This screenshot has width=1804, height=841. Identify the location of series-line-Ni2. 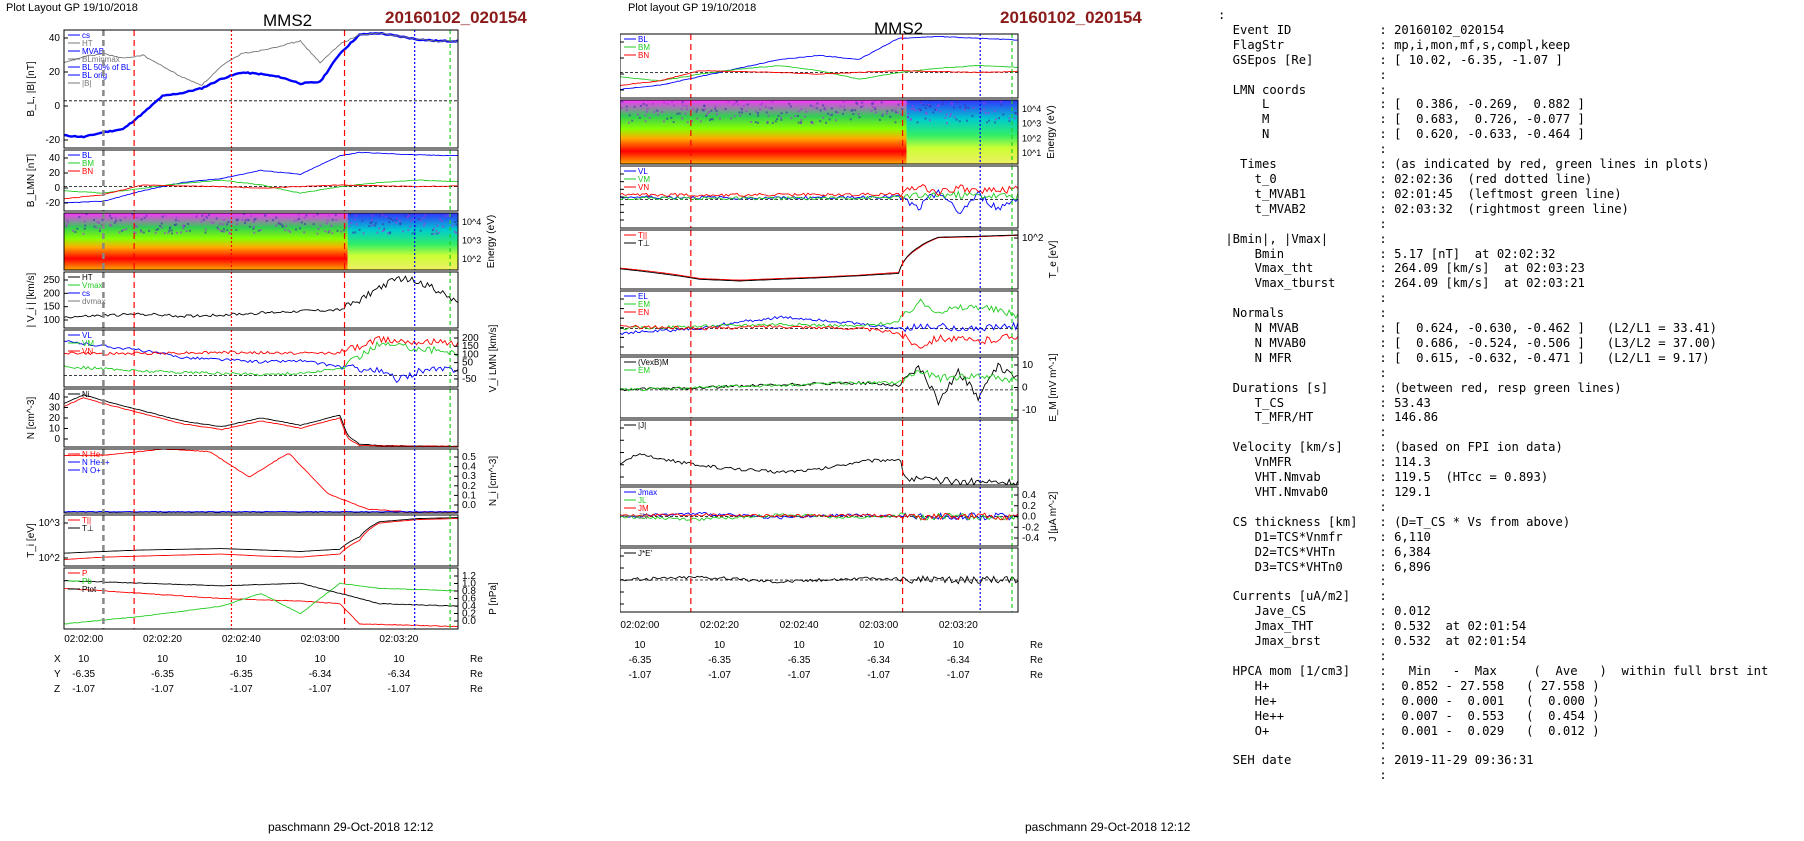
(261, 422).